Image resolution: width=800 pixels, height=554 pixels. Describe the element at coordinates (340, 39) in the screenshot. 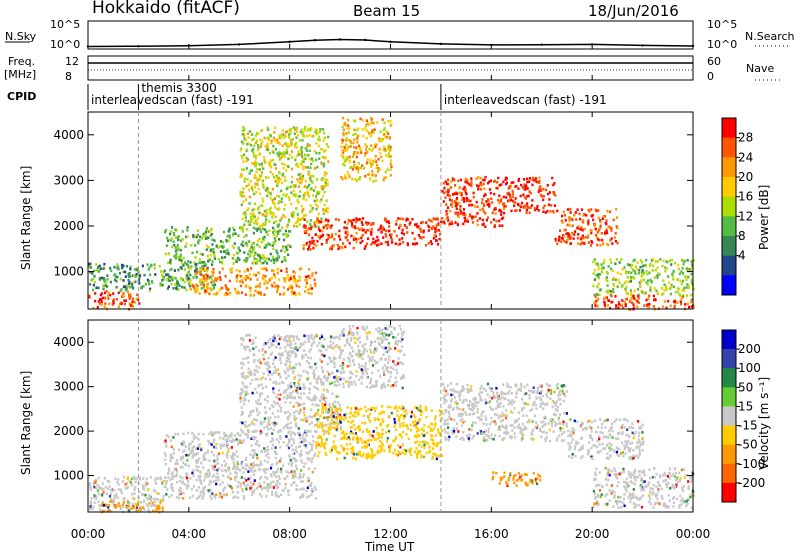

I see `noise-point` at that location.